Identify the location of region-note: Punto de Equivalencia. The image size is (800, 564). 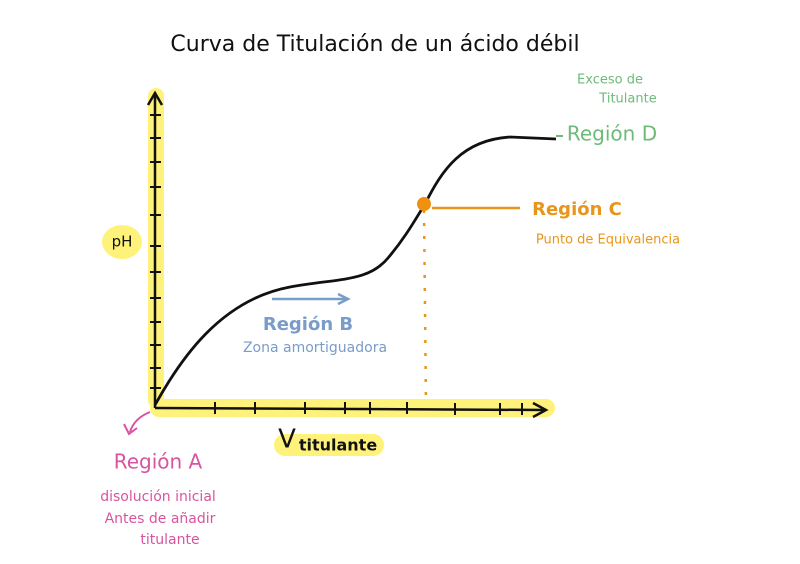
(608, 240).